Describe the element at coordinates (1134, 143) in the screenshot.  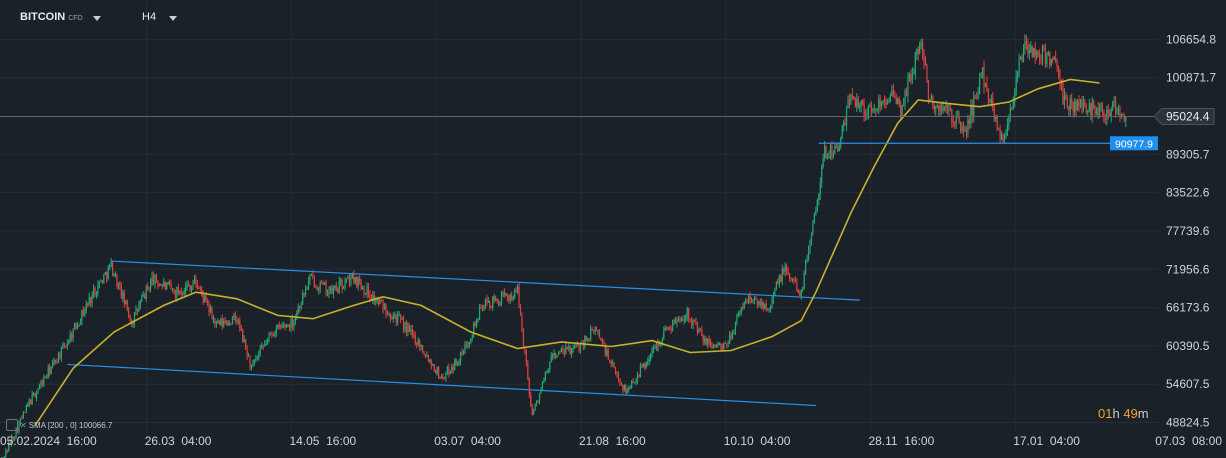
I see `support-tag` at that location.